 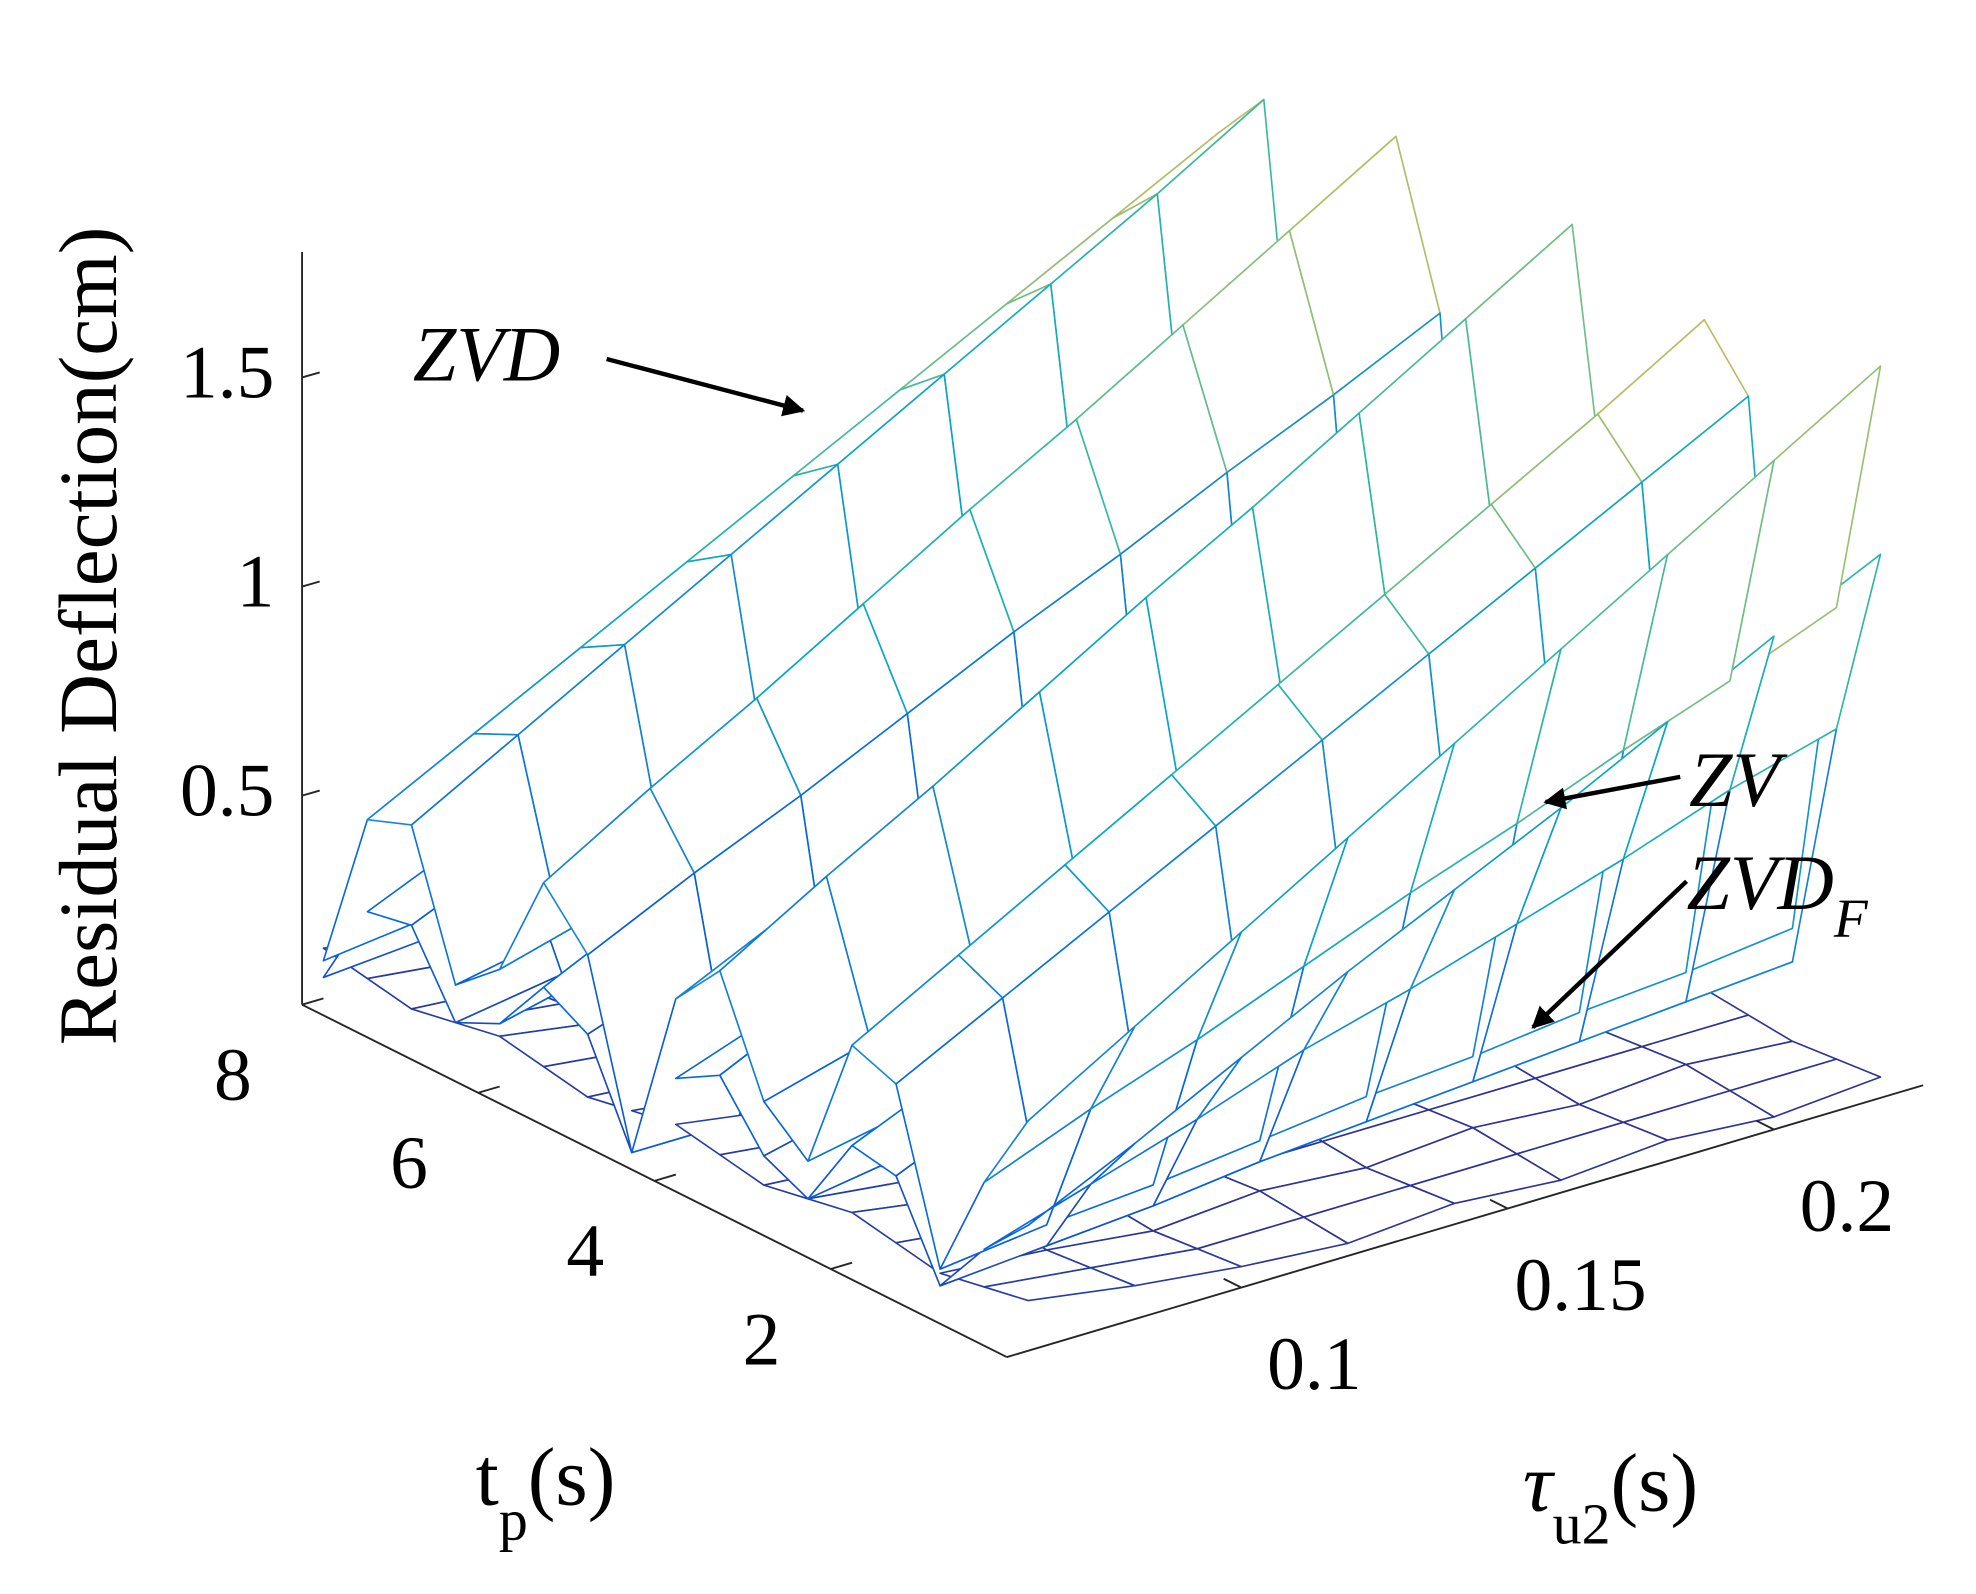 What do you see at coordinates (585, 1251) in the screenshot?
I see `y-tick-label: 4` at bounding box center [585, 1251].